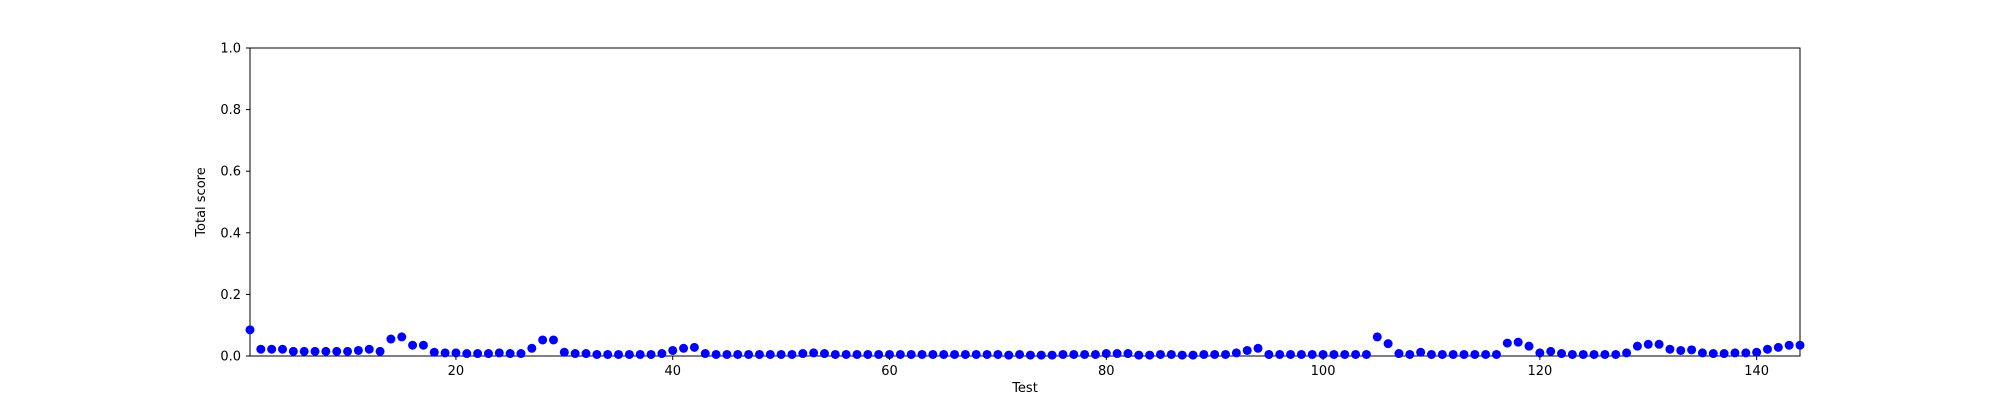  Describe the element at coordinates (201, 202) in the screenshot. I see `y-axis-label: Total score` at that location.